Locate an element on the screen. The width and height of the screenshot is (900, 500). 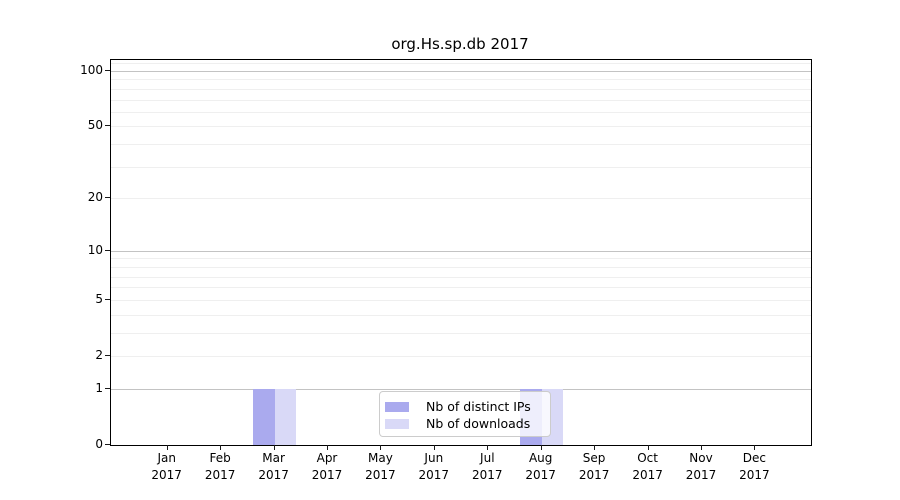
x-tick-month: Nov is located at coordinates (701, 458).